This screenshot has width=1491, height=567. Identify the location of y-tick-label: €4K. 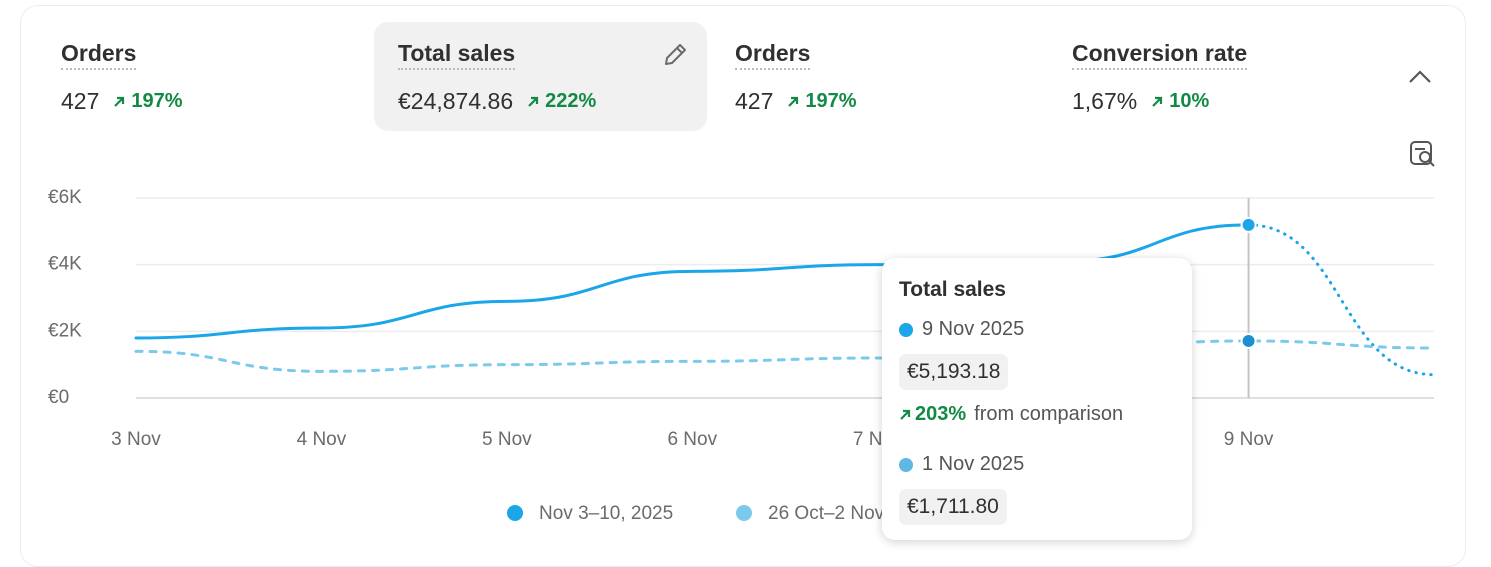
(65, 264).